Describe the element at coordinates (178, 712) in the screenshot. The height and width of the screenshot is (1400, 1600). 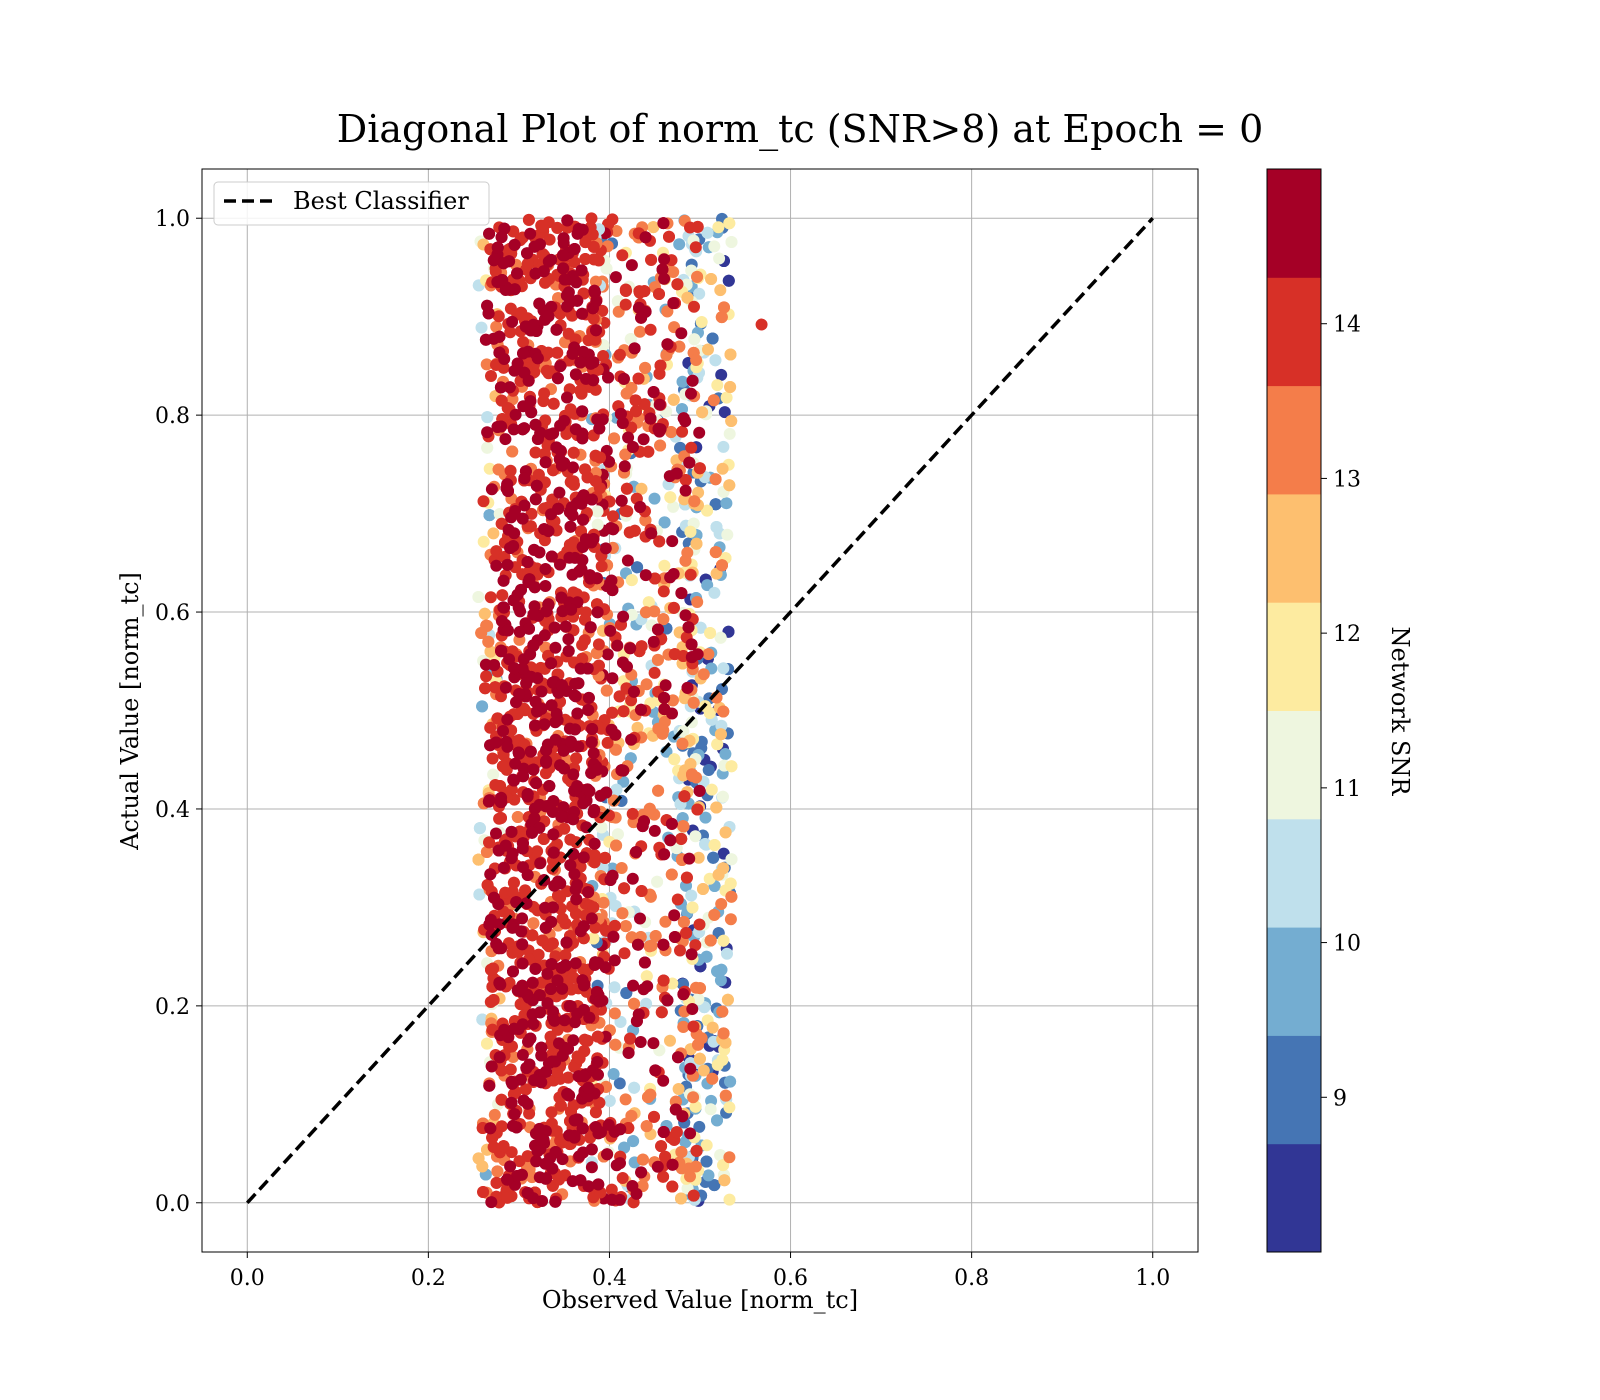
I see `y-axis-ticks: 0.0 0.2 0.4 0.6 0.8 1.0` at that location.